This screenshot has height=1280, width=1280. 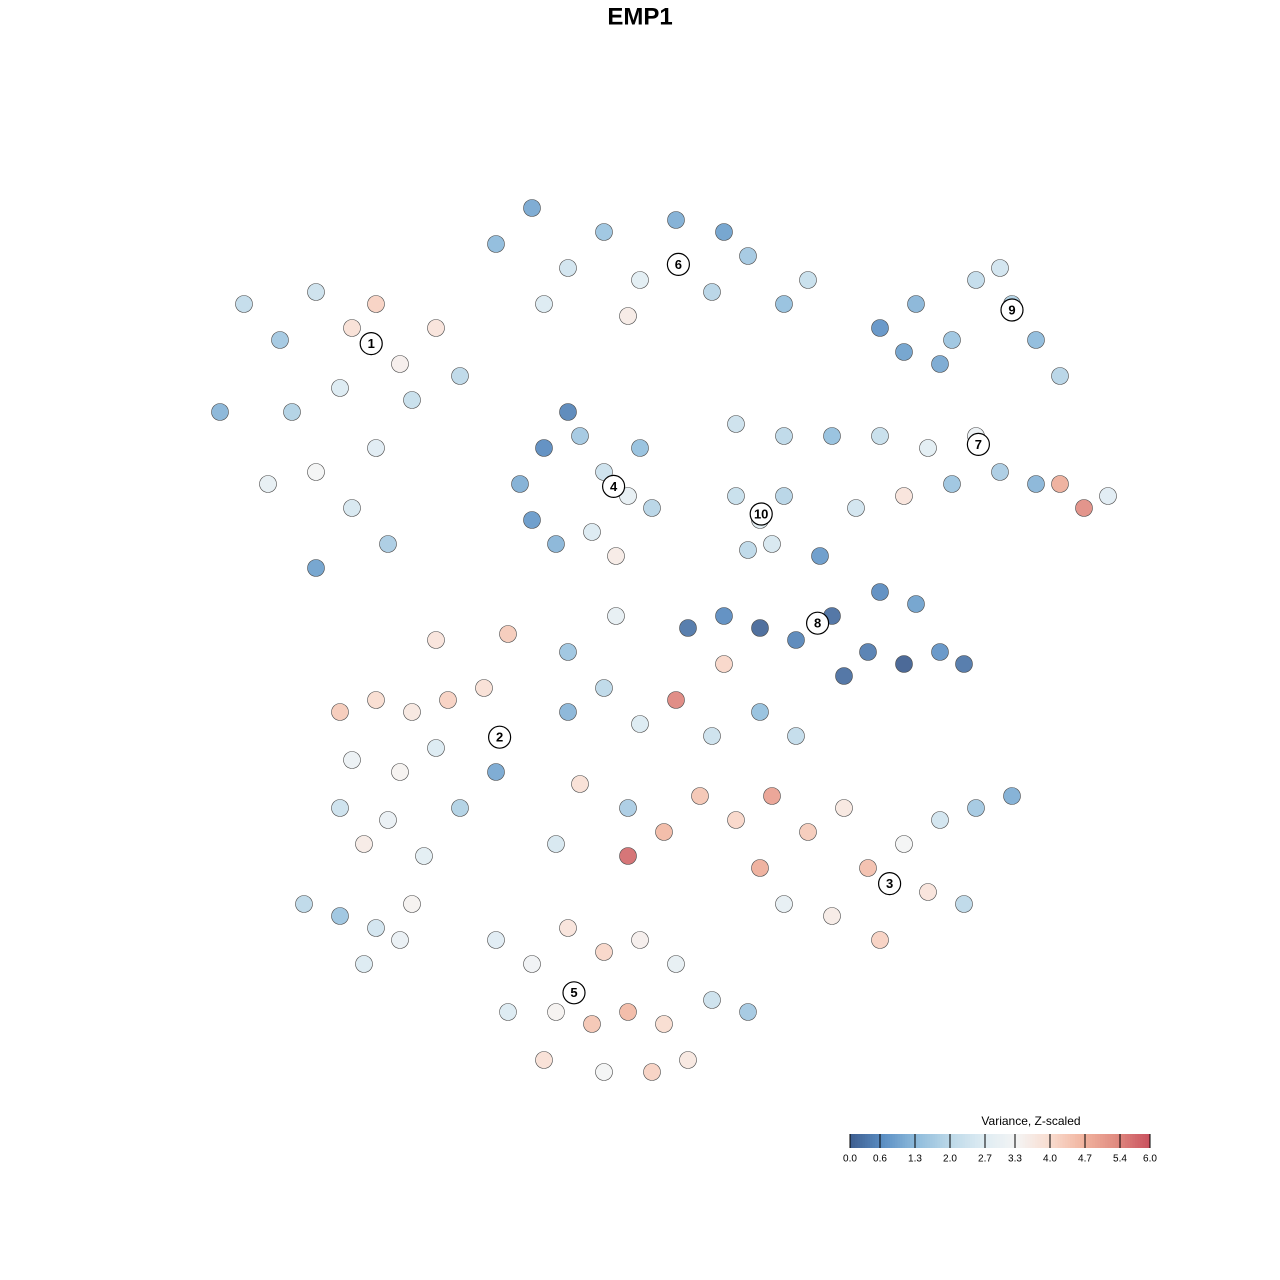 What do you see at coordinates (1150, 1159) in the screenshot?
I see `colorbar-tick-label: 6.0` at bounding box center [1150, 1159].